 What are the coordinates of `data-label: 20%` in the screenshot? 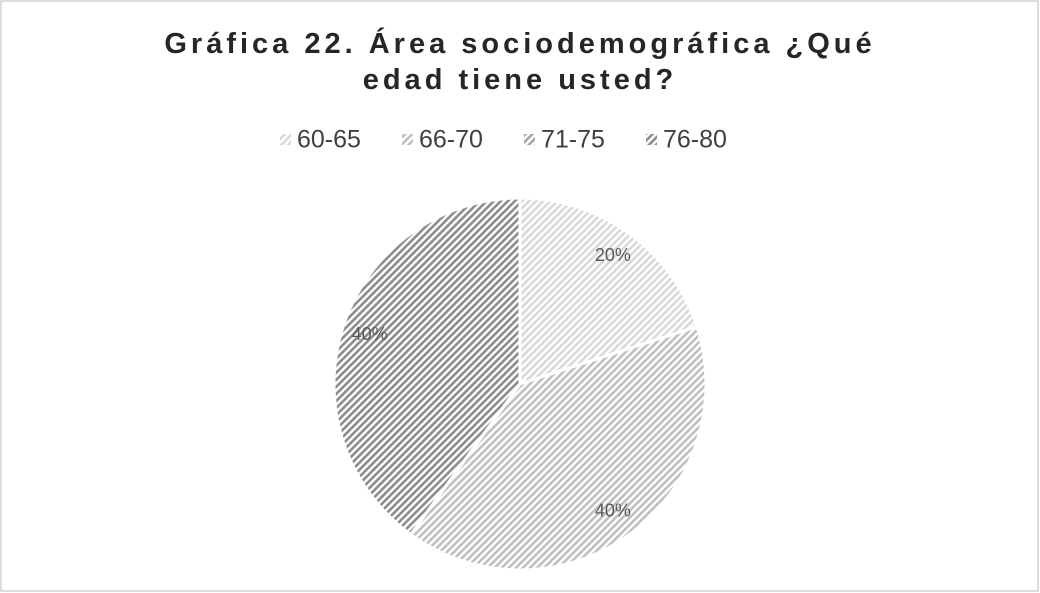 It's located at (613, 255).